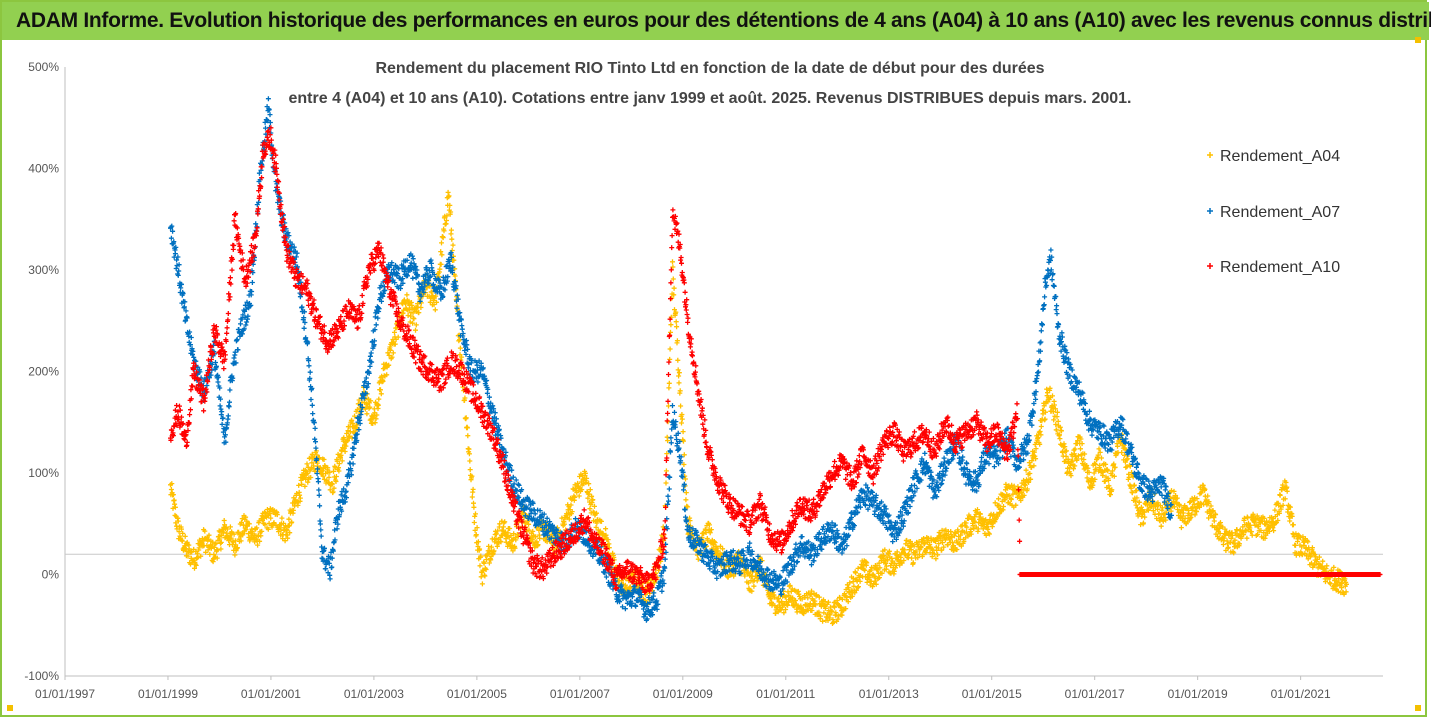  Describe the element at coordinates (477, 694) in the screenshot. I see `x-tick-label: 01/01/2005` at that location.